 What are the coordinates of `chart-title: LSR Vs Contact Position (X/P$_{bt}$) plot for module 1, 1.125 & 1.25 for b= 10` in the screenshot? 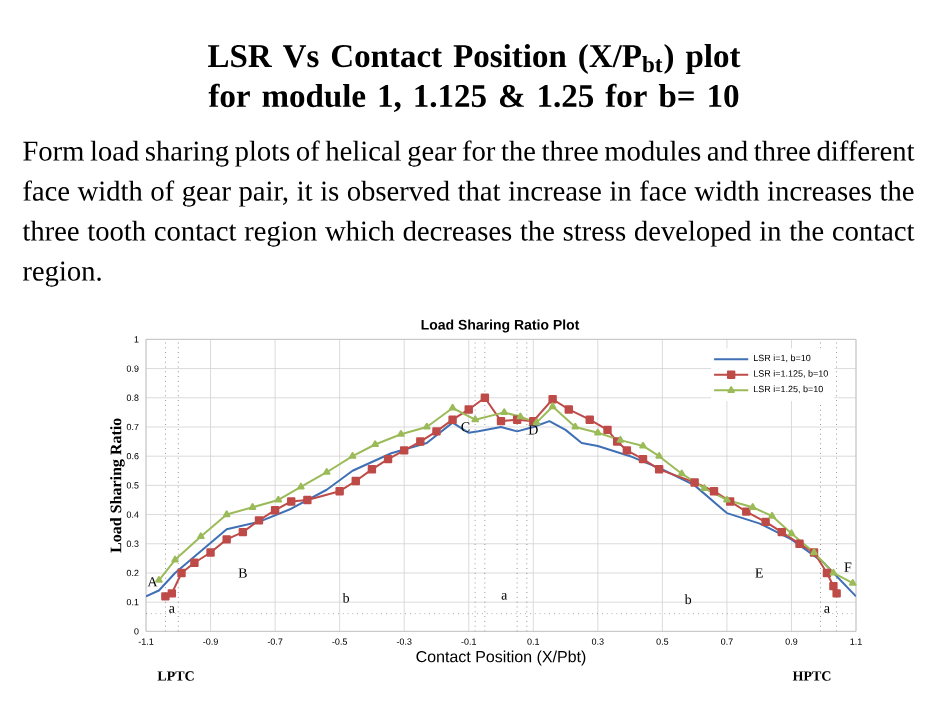 It's located at (474, 77).